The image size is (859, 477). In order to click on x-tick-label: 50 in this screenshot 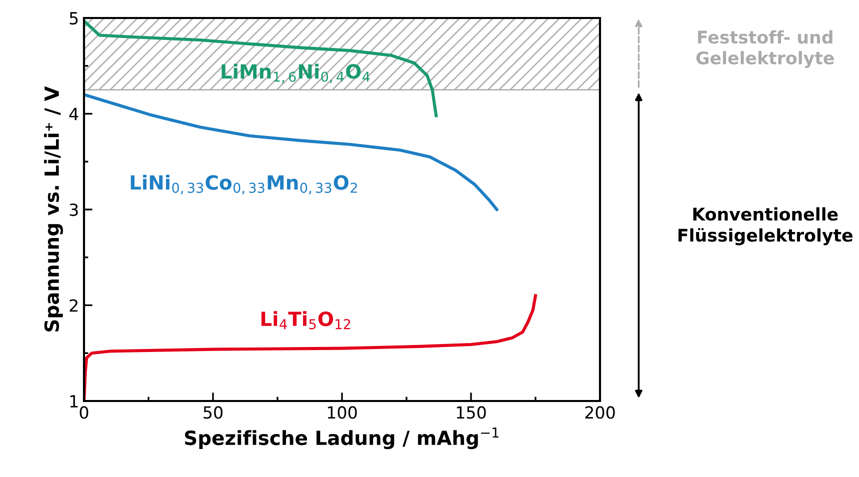, I will do `click(213, 412)`.